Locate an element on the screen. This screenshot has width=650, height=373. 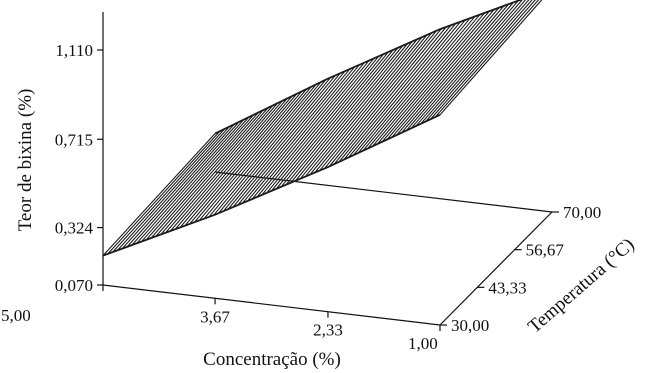
x-tick-label: 2,33 is located at coordinates (328, 330).